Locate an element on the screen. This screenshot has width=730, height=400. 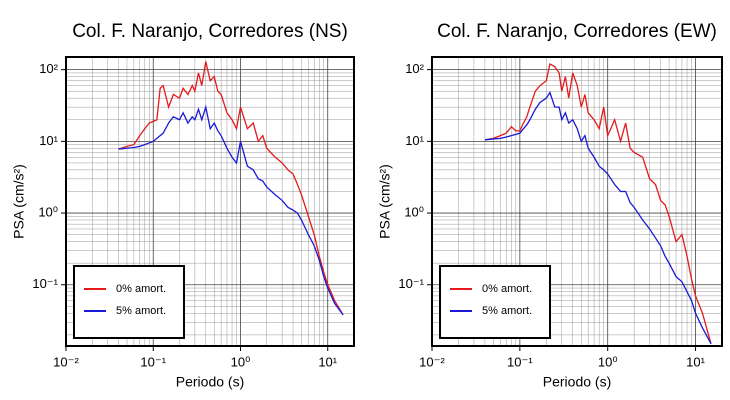
chart-title: Col. F. Naranjo, Corredores (NS) is located at coordinates (210, 31).